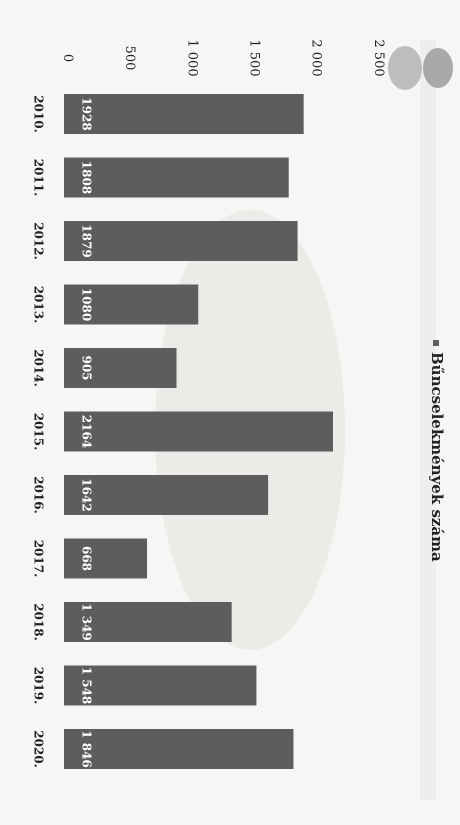  What do you see at coordinates (87, 431) in the screenshot?
I see `bar-value-label: 2164` at bounding box center [87, 431].